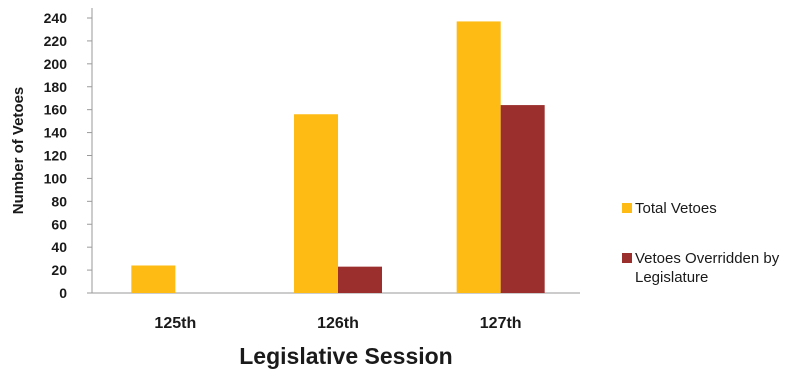  I want to click on y-tick-labels: 0 20 40 60 80 100 120 140 160 180 200 220 240, so click(68, 155).